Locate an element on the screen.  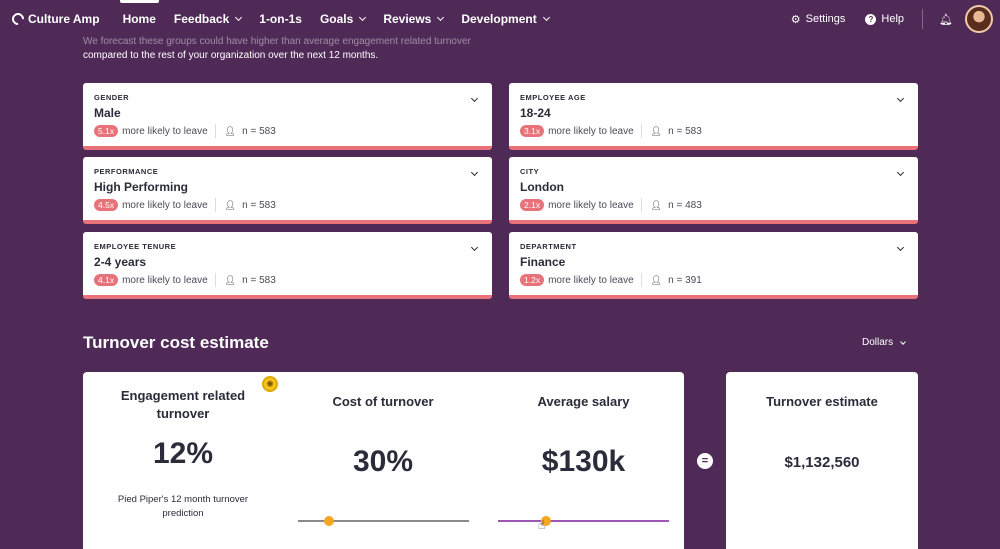
avatar is located at coordinates (979, 19).